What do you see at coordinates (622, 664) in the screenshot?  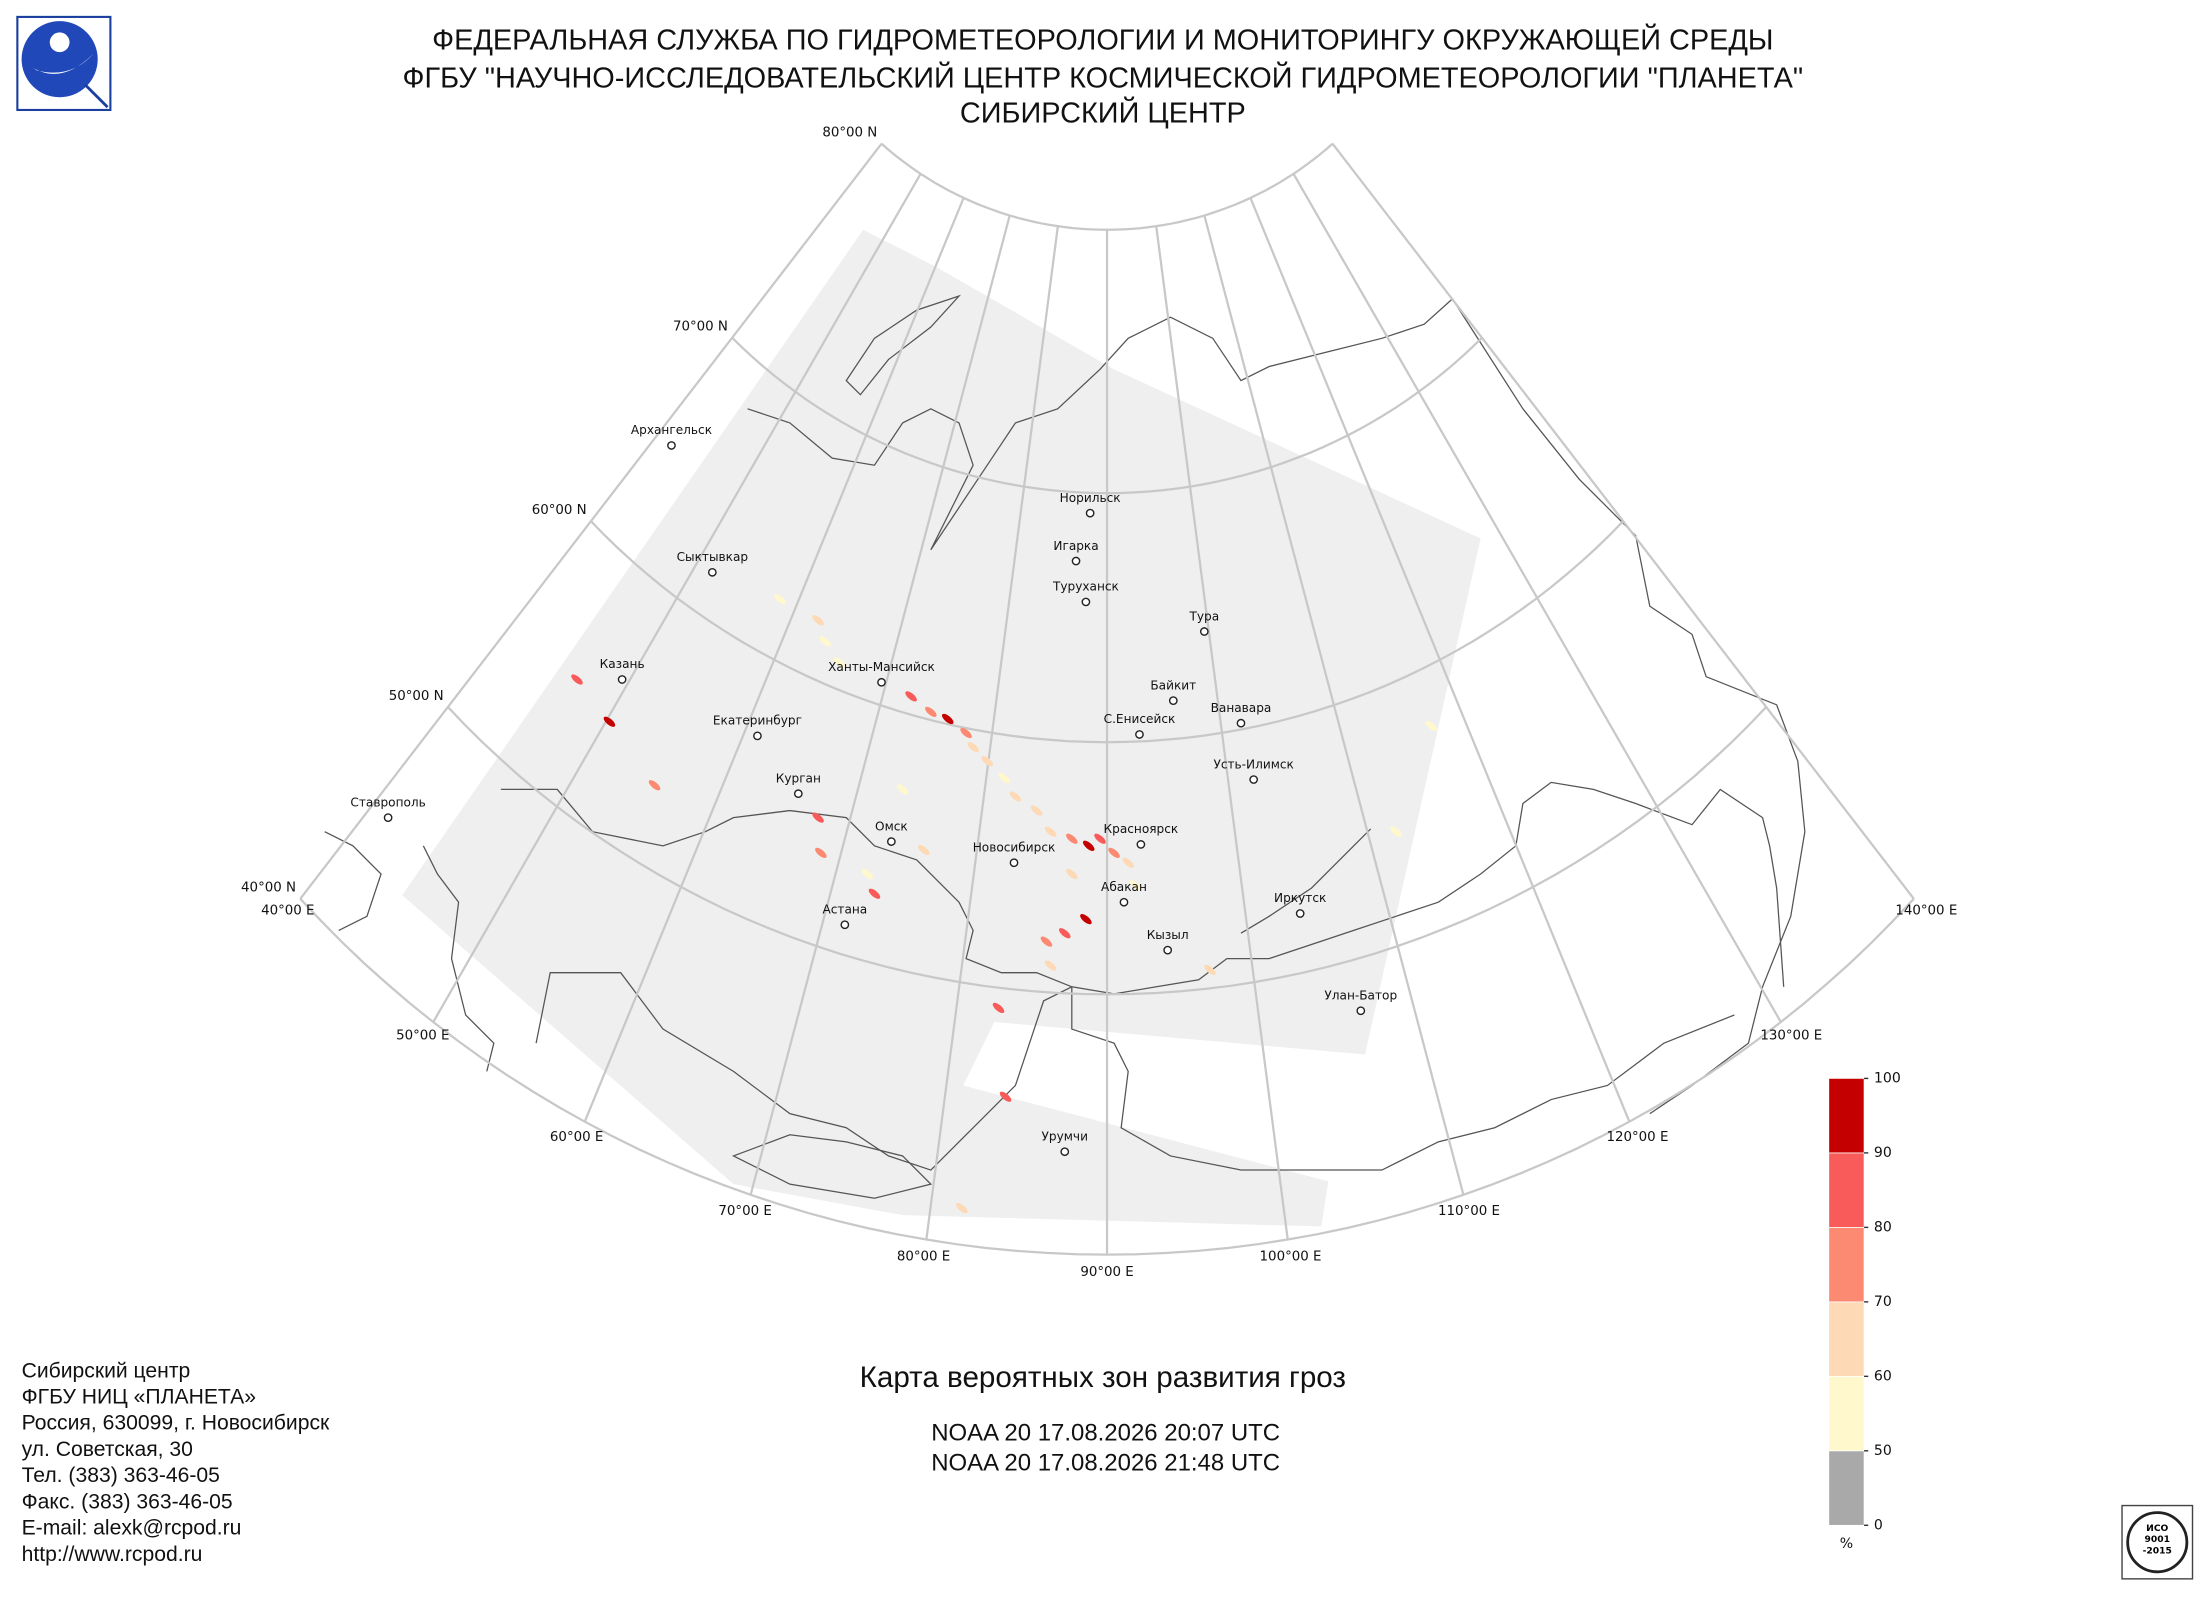 I see `city-label: Казань` at bounding box center [622, 664].